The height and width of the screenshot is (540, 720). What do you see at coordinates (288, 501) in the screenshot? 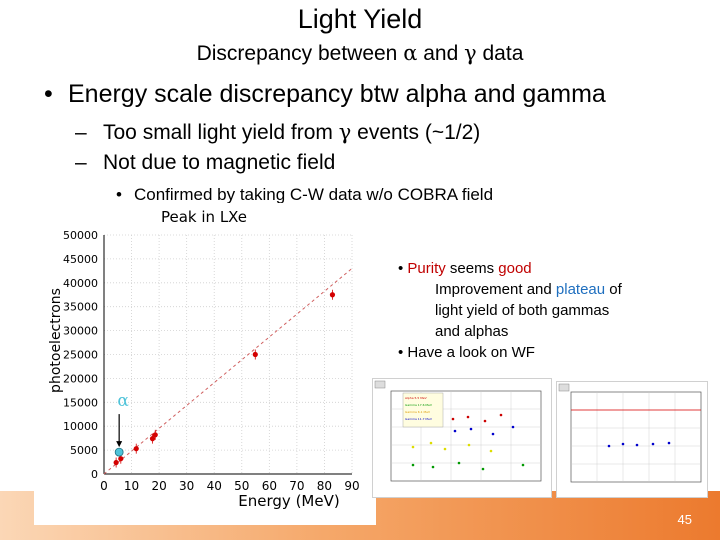
I see `chart-xlabel: Energy (MeV)` at bounding box center [288, 501].